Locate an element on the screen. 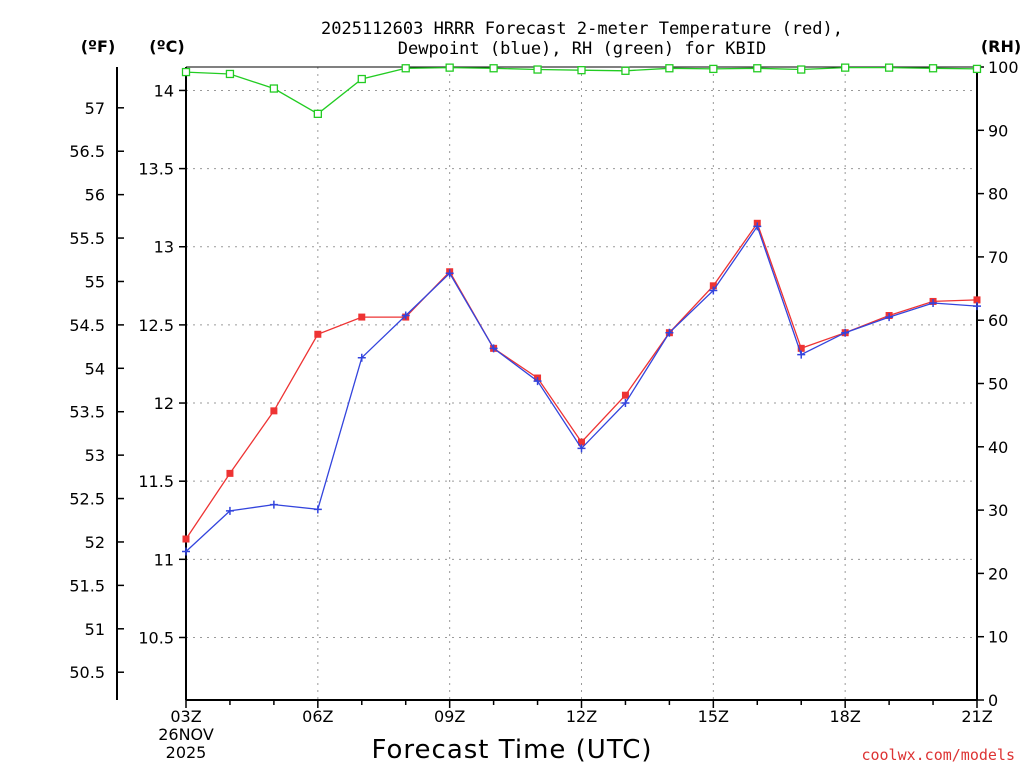 The image size is (1024, 768). fahrenheit-tick-label: 53 is located at coordinates (95, 455).